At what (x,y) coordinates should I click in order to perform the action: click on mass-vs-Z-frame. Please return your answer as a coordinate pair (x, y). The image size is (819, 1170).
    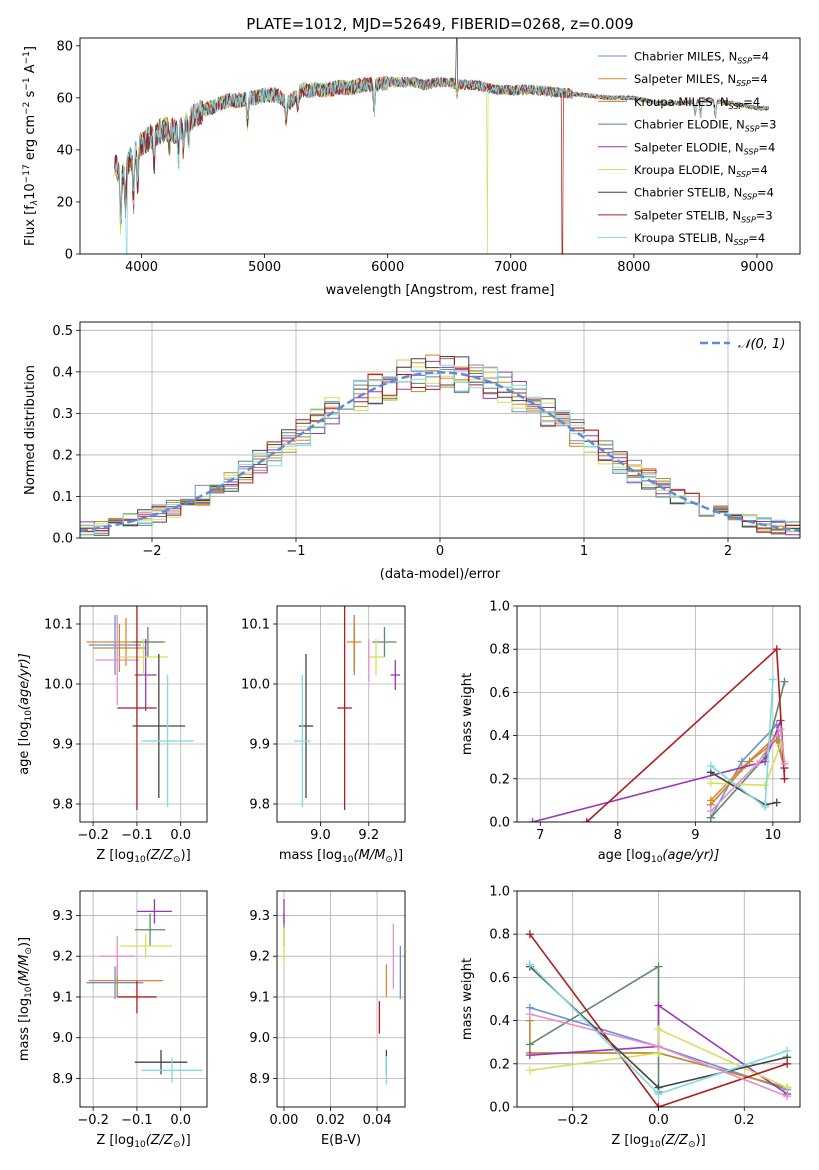
    Looking at the image, I should click on (143, 999).